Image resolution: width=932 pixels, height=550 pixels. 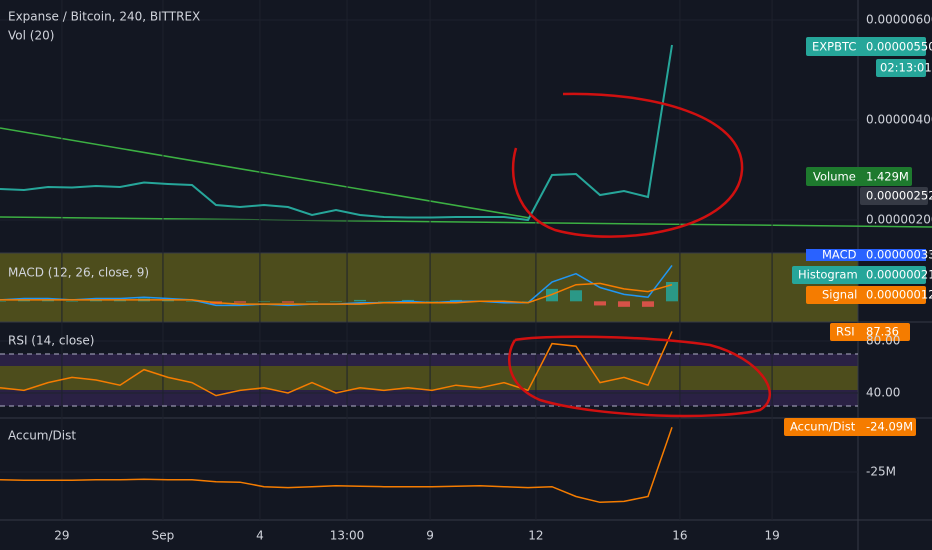 What do you see at coordinates (899, 120) in the screenshot?
I see `y-tick-label: 0.00000400` at bounding box center [899, 120].